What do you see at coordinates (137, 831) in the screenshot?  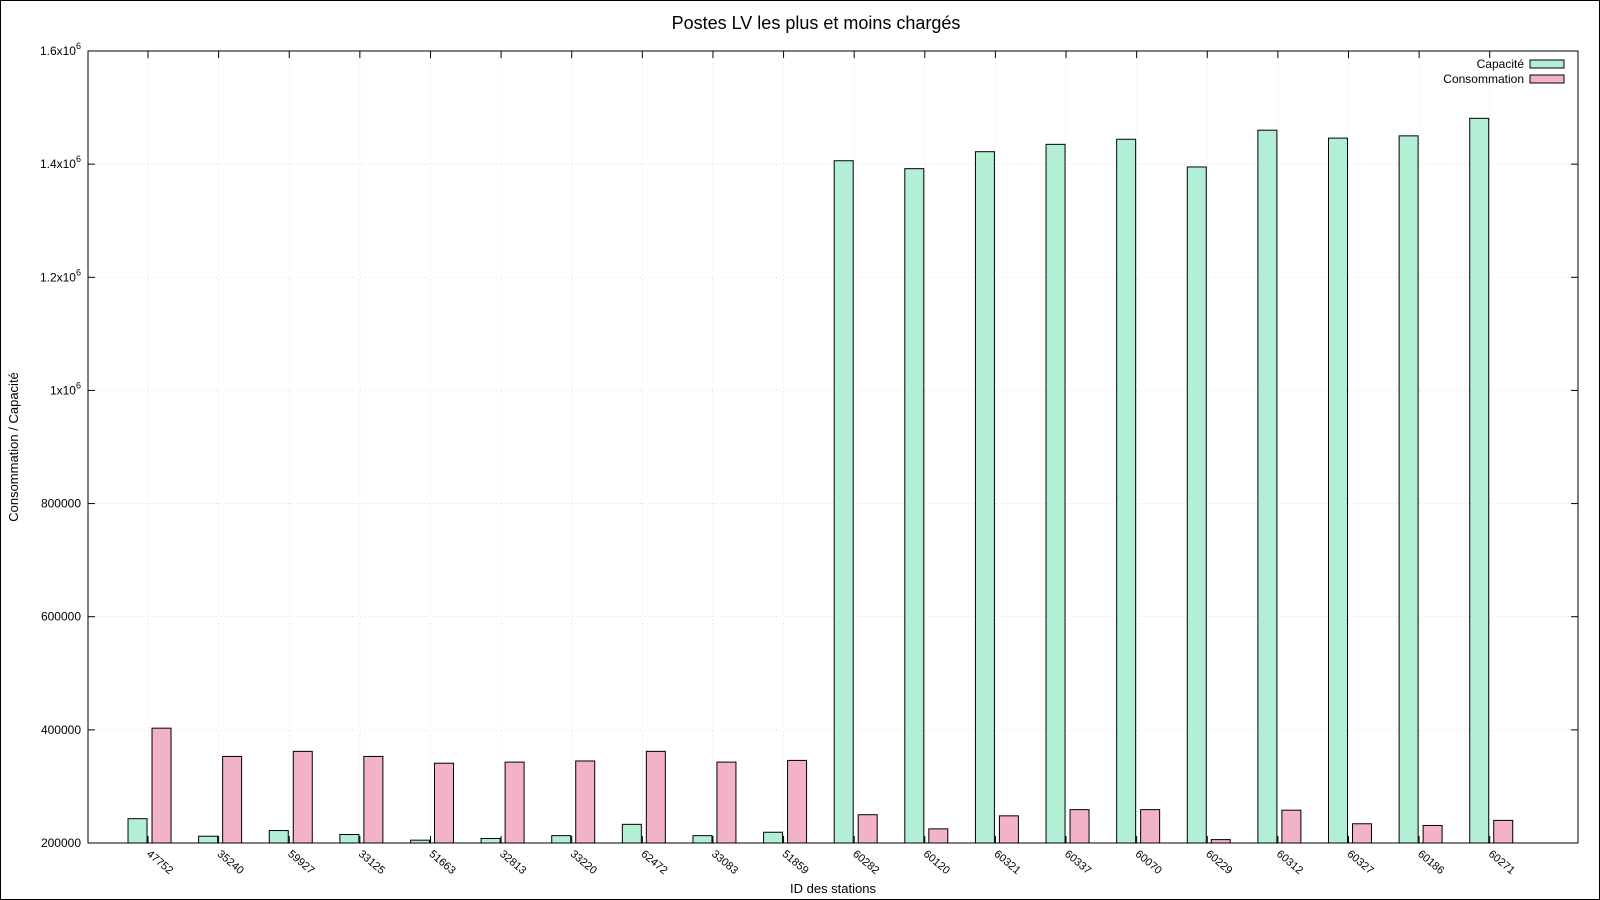 I see `bar-capacité-47752` at bounding box center [137, 831].